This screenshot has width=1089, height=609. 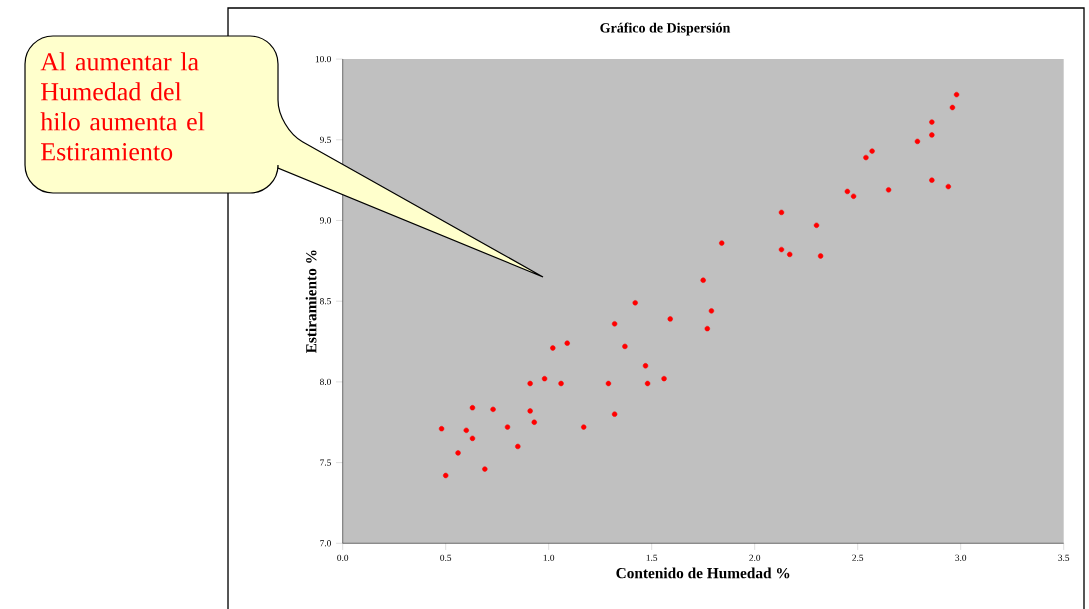 What do you see at coordinates (665, 29) in the screenshot?
I see `chart-title: Gráfico de Dispersión` at bounding box center [665, 29].